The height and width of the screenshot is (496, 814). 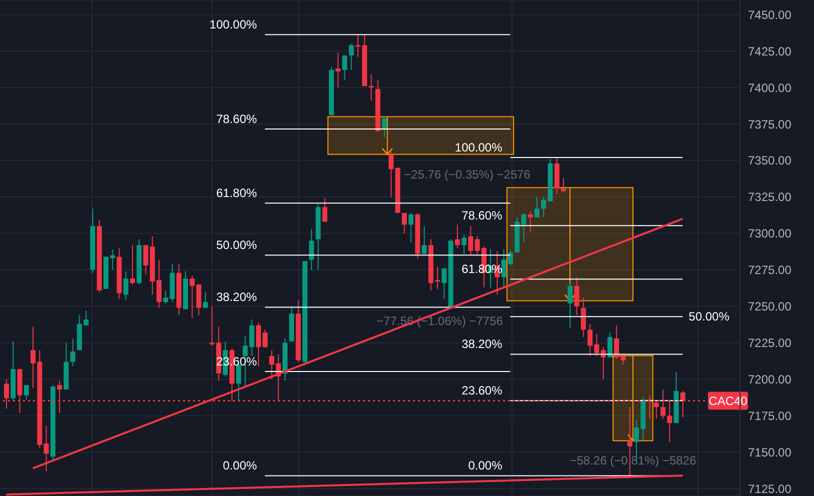 I want to click on y-tick-label: 7275.00, so click(x=770, y=270).